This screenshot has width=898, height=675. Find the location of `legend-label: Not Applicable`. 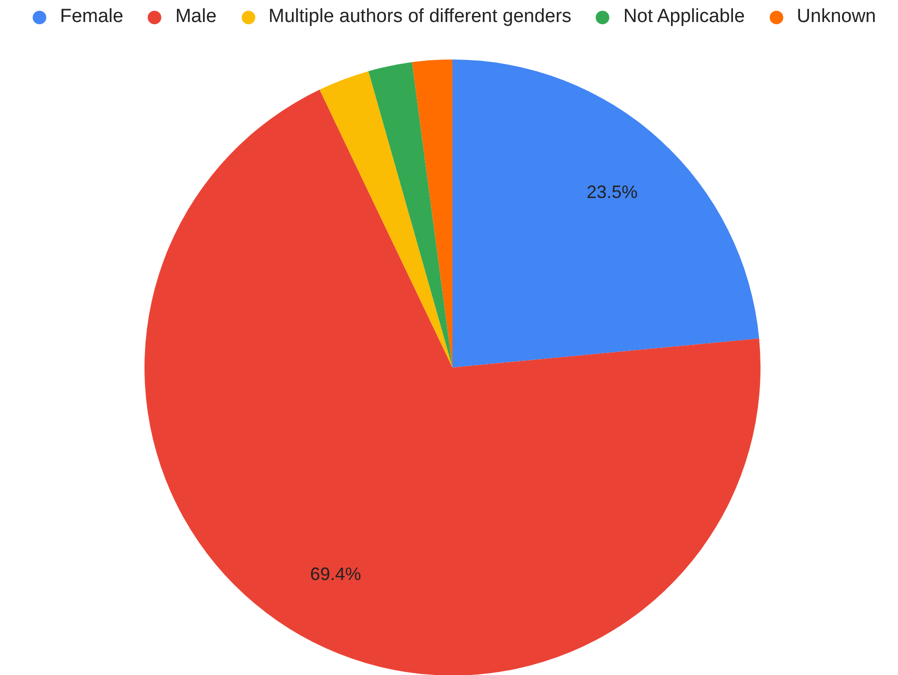

legend-label: Not Applicable is located at coordinates (684, 17).